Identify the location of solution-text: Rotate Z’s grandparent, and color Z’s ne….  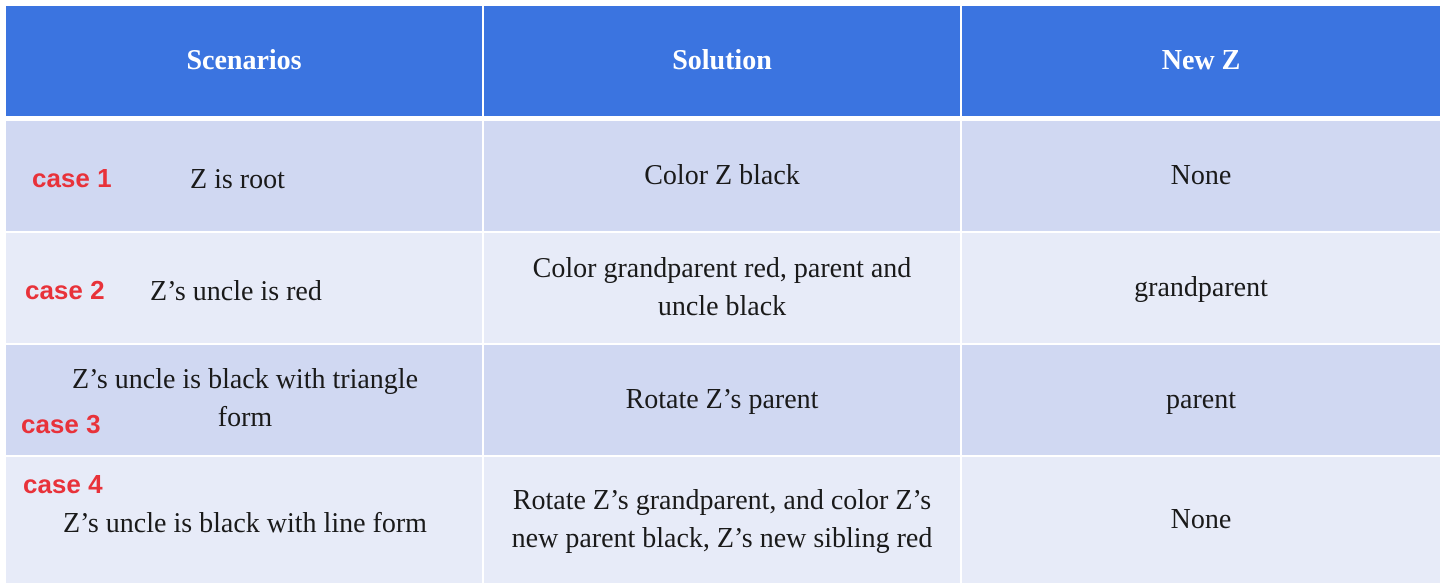
(722, 519).